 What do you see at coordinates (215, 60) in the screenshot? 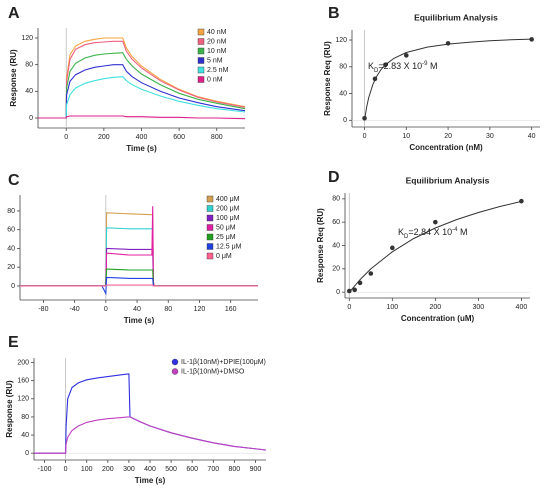
I see `legend-label: 5 nM` at bounding box center [215, 60].